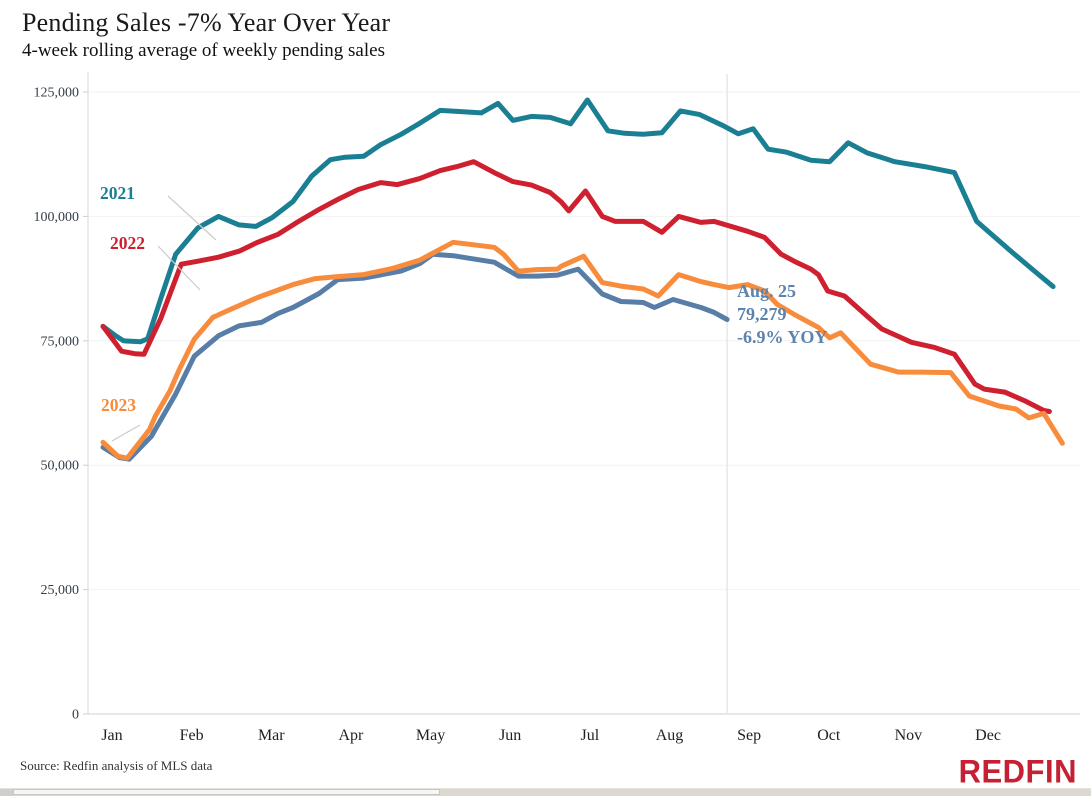  What do you see at coordinates (766, 291) in the screenshot?
I see `annotation-line-1: Aug. 25` at bounding box center [766, 291].